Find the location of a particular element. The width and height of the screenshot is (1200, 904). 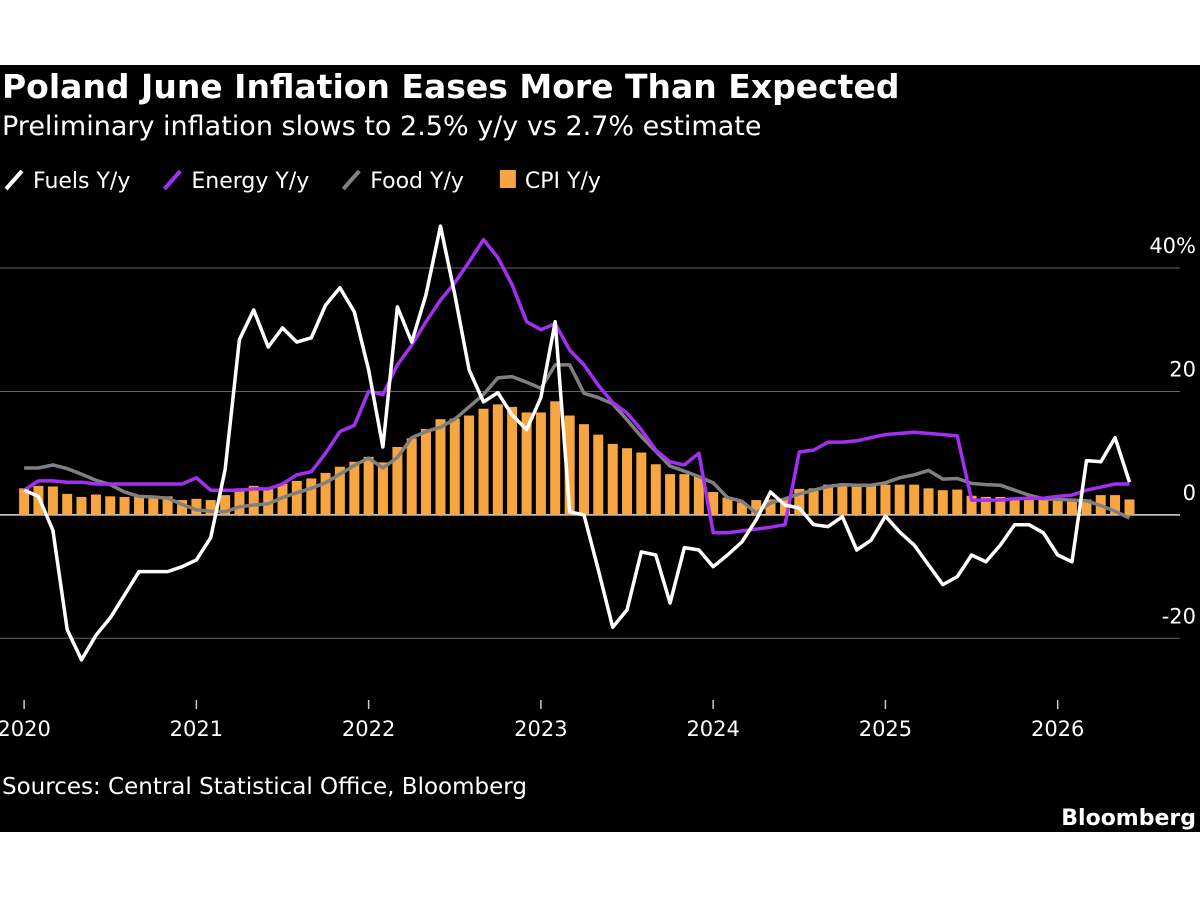

x-tick-label: 2025 is located at coordinates (885, 729).